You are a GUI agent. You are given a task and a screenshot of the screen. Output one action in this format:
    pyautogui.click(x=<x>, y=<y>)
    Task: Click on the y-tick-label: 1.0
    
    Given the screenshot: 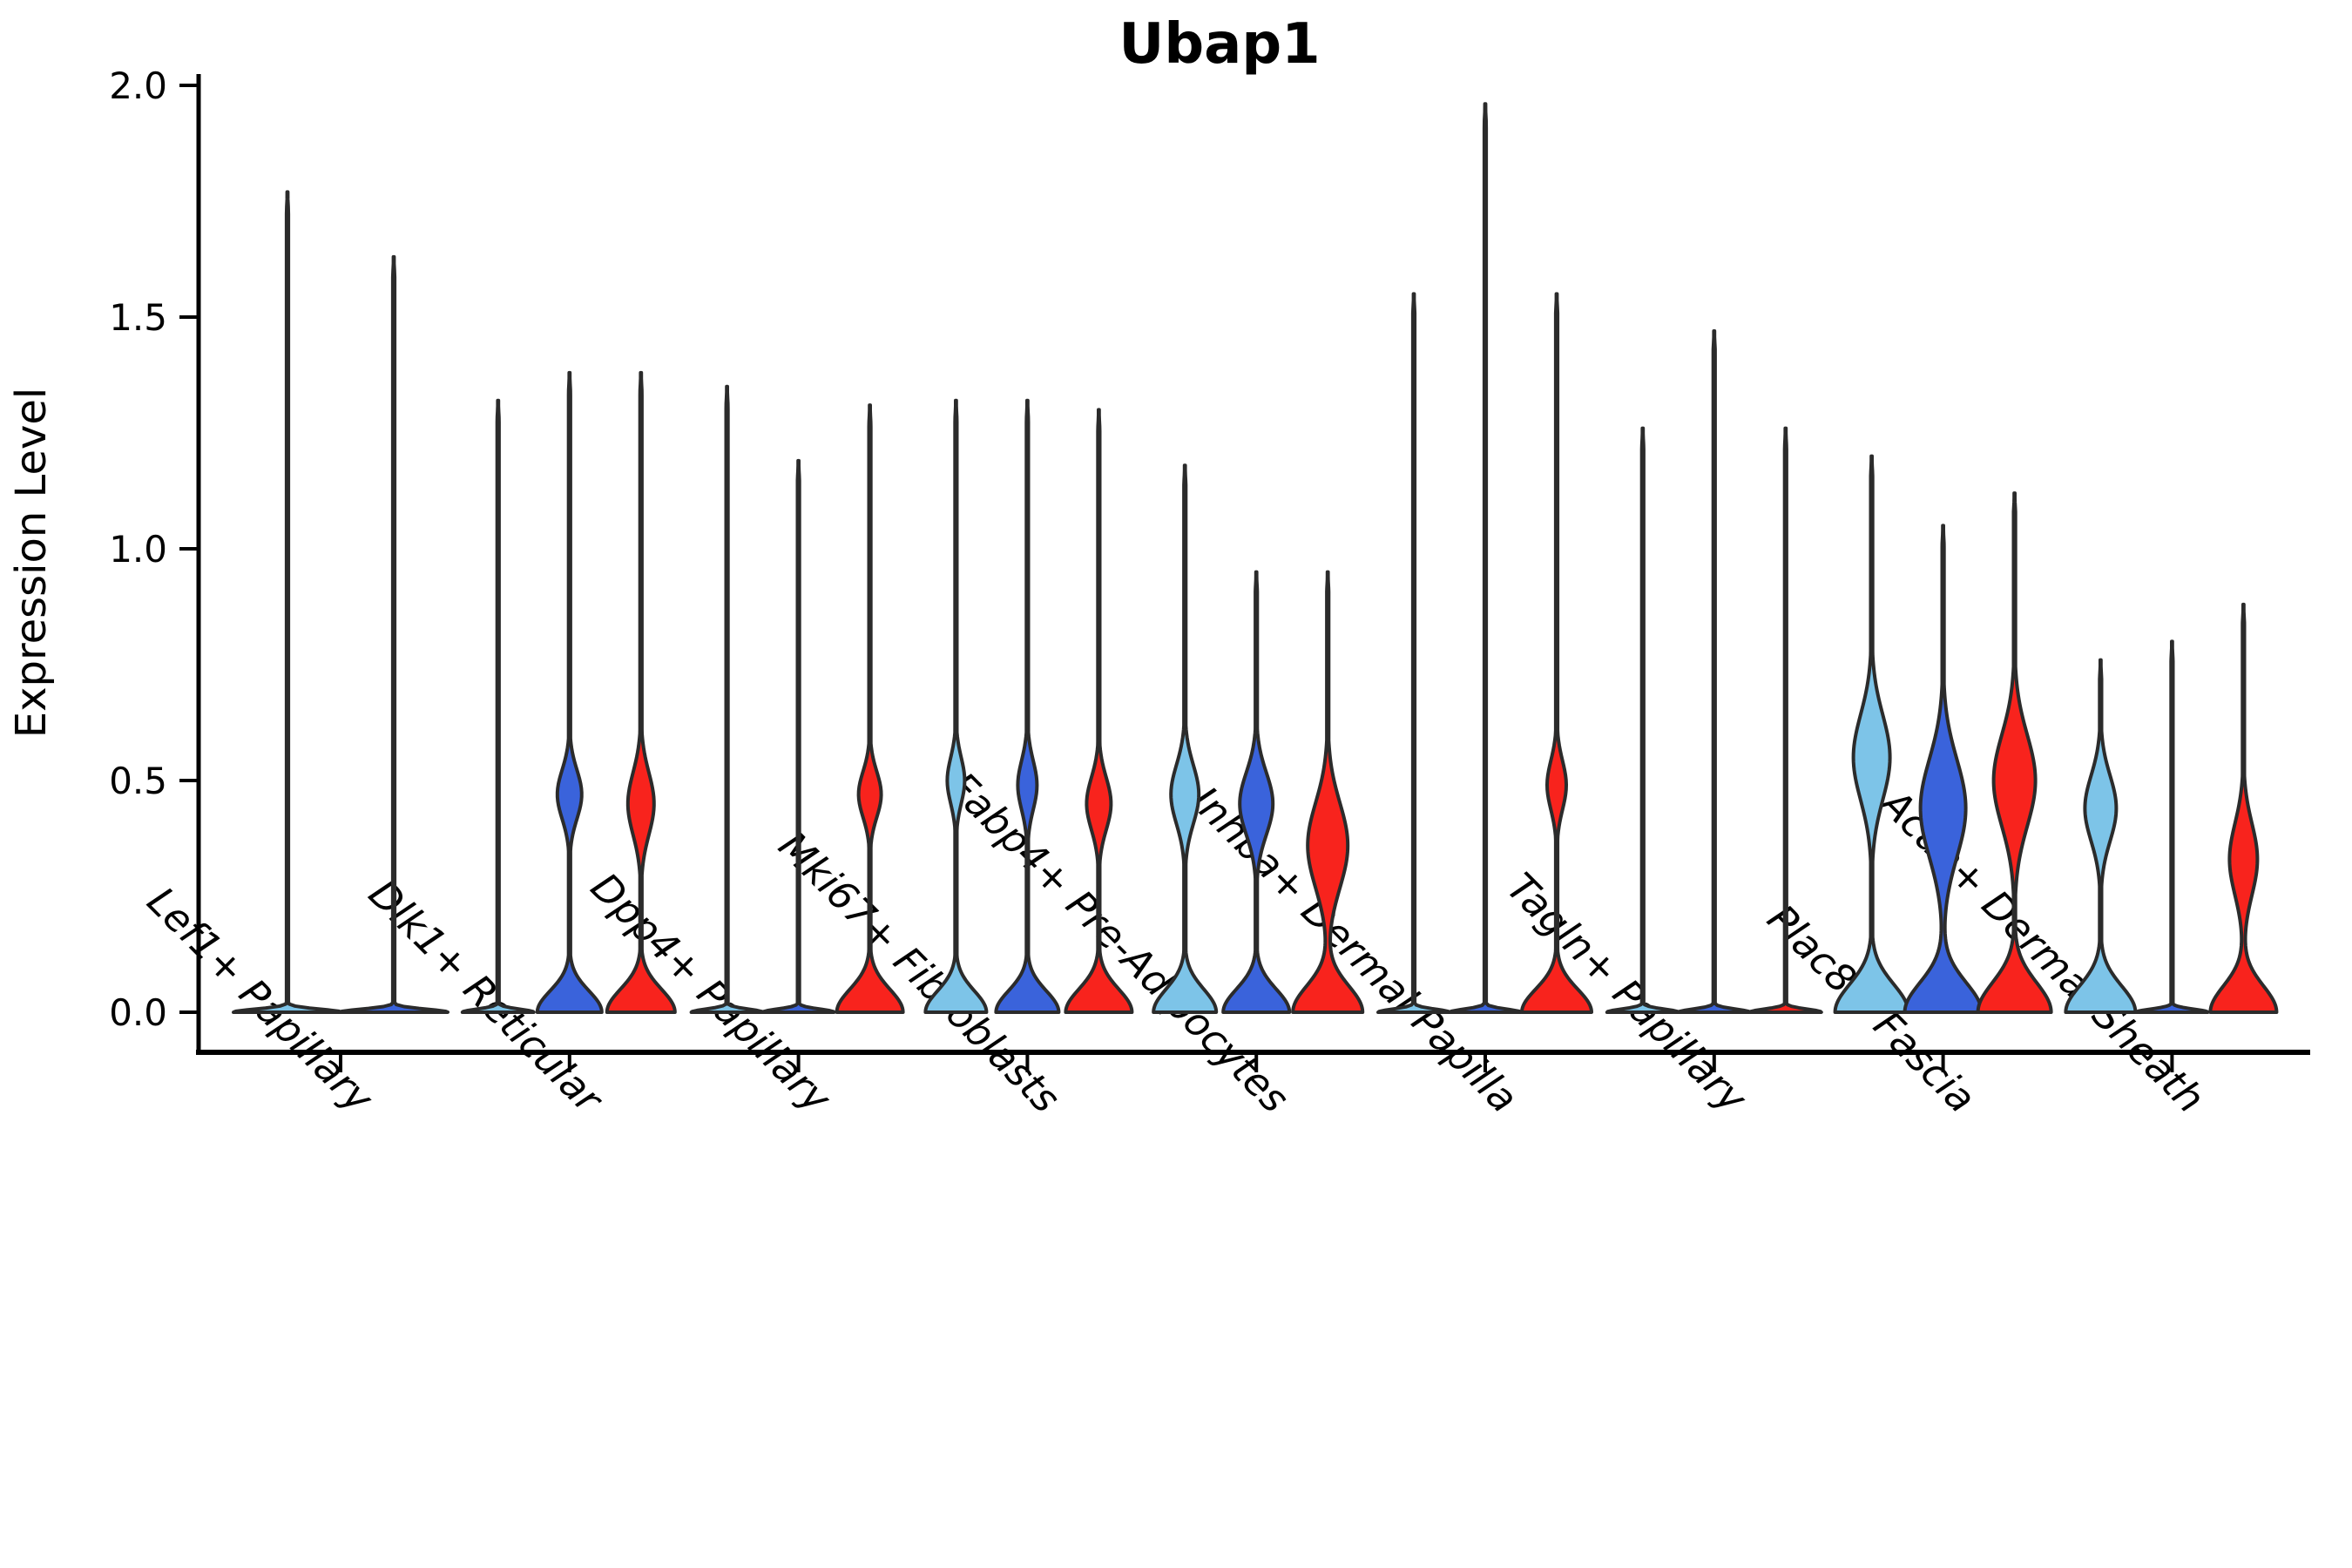 What is the action you would take?
    pyautogui.click(x=138, y=549)
    